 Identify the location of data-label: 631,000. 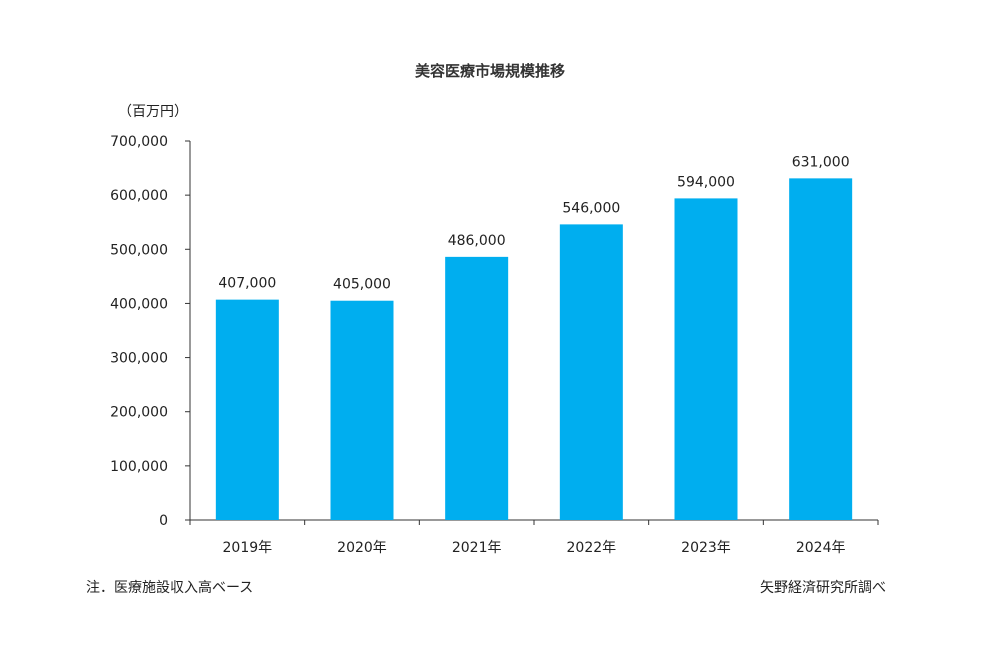
(821, 162).